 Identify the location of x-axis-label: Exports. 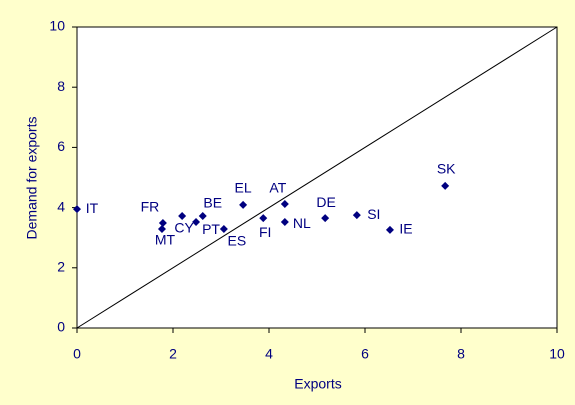
(317, 384).